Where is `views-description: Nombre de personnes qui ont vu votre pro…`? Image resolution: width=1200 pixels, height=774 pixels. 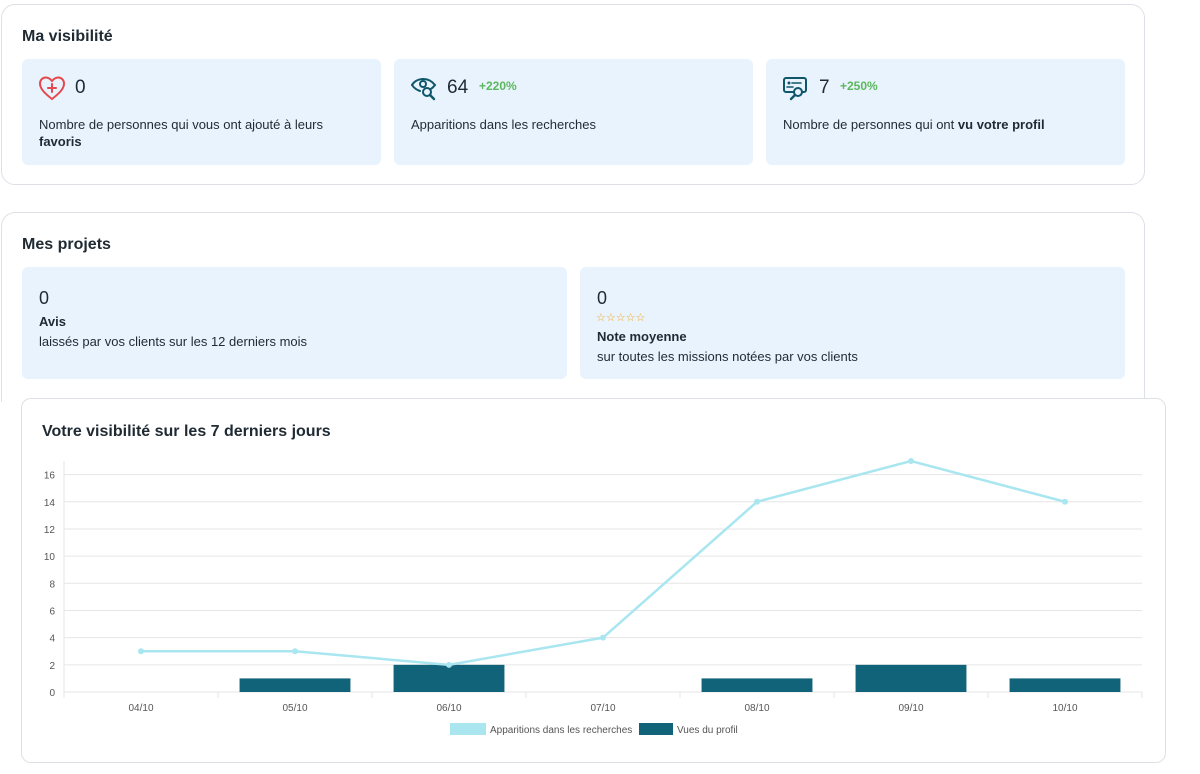 views-description: Nombre de personnes qui ont vu votre pro… is located at coordinates (948, 124).